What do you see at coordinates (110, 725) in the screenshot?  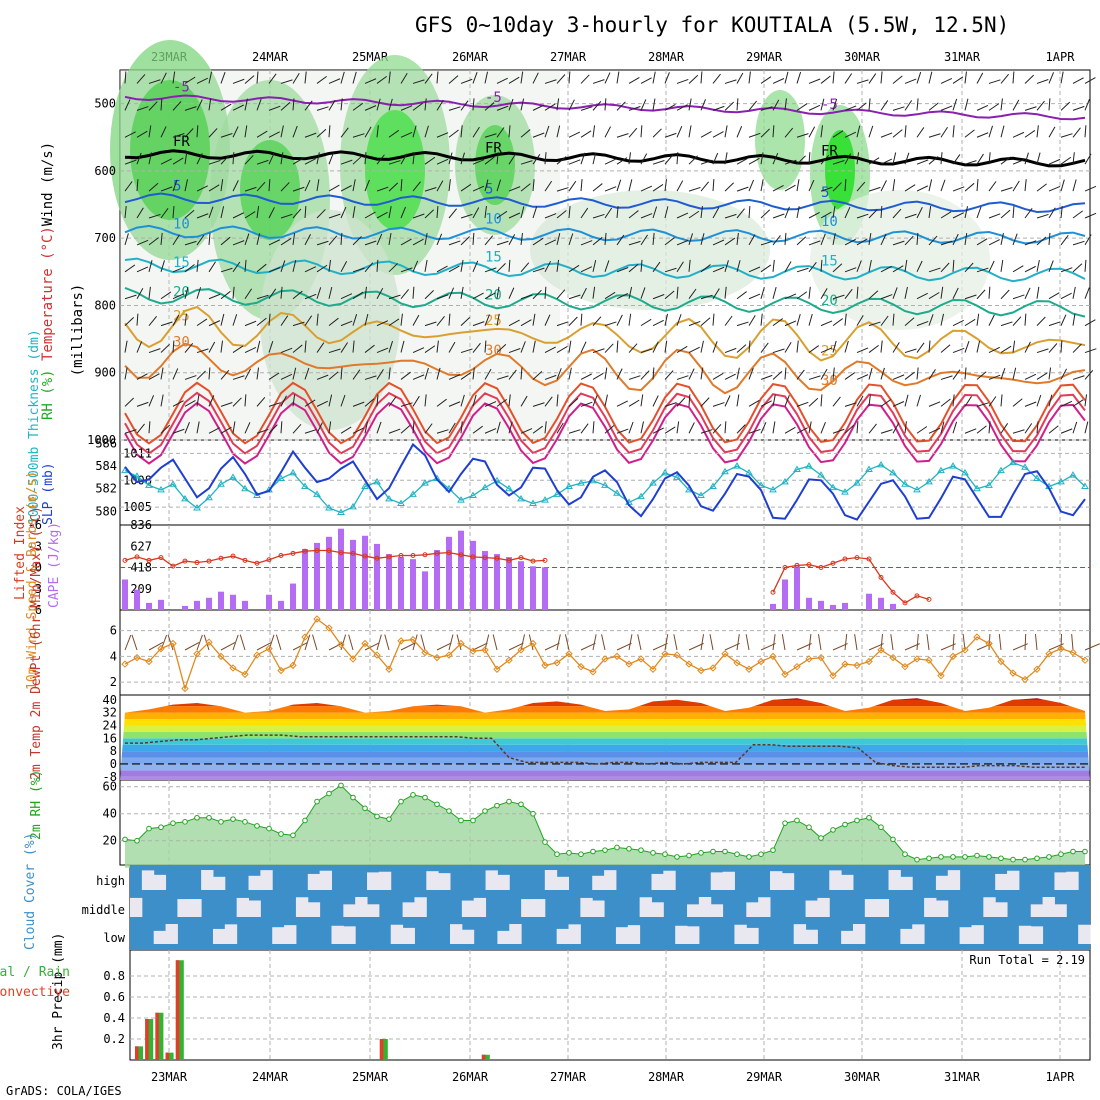 I see `temp-tick: 24` at bounding box center [110, 725].